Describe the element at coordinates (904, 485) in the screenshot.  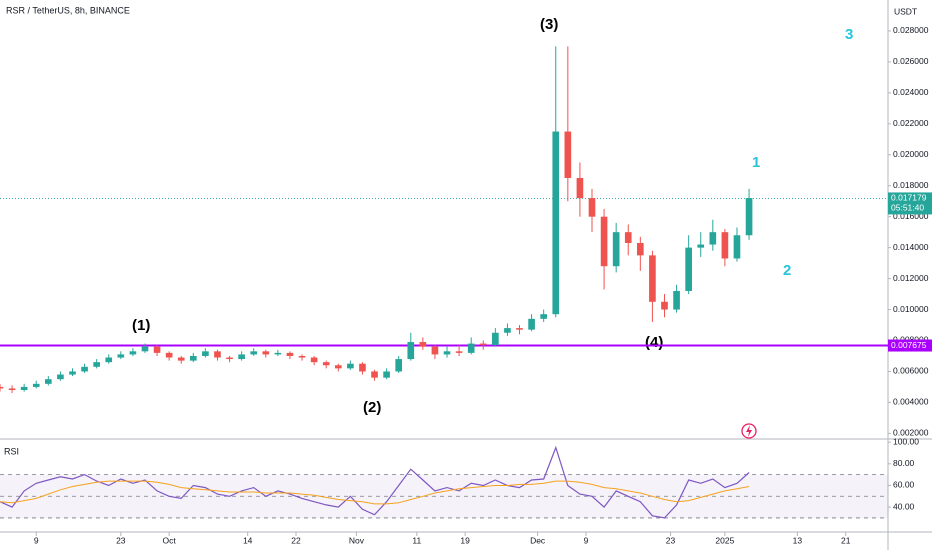
I see `rsi-tick-label: 60.00` at that location.